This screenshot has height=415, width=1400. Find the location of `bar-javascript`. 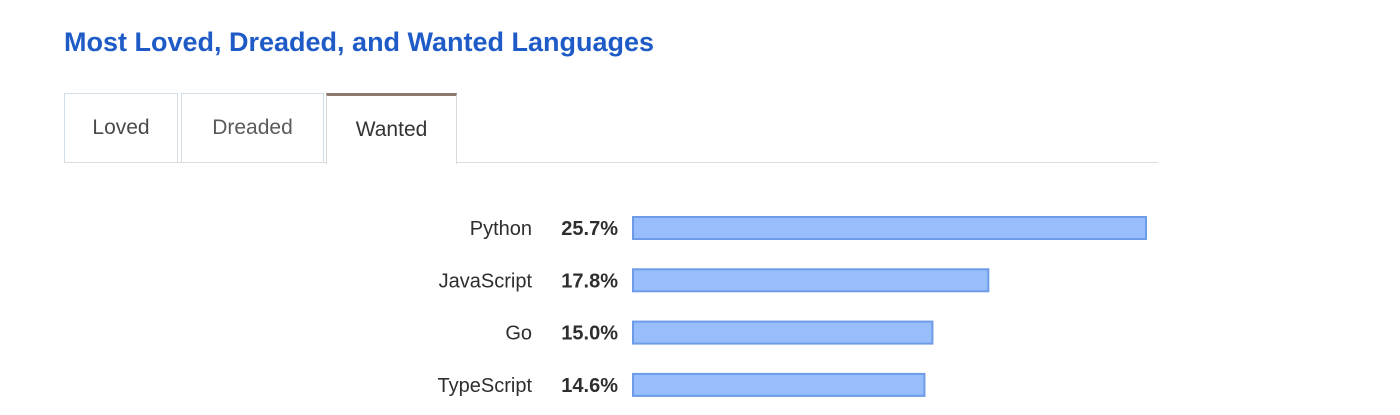

bar-javascript is located at coordinates (811, 280).